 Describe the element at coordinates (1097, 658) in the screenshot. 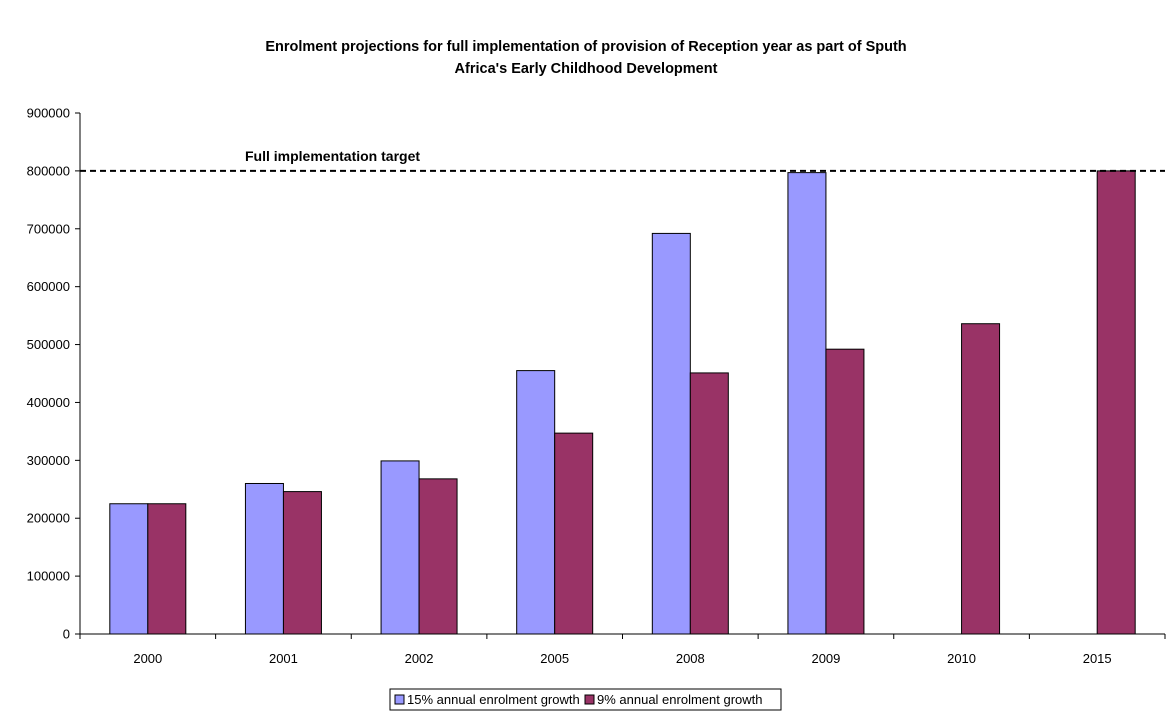

I see `x-tick-label: 2015` at that location.